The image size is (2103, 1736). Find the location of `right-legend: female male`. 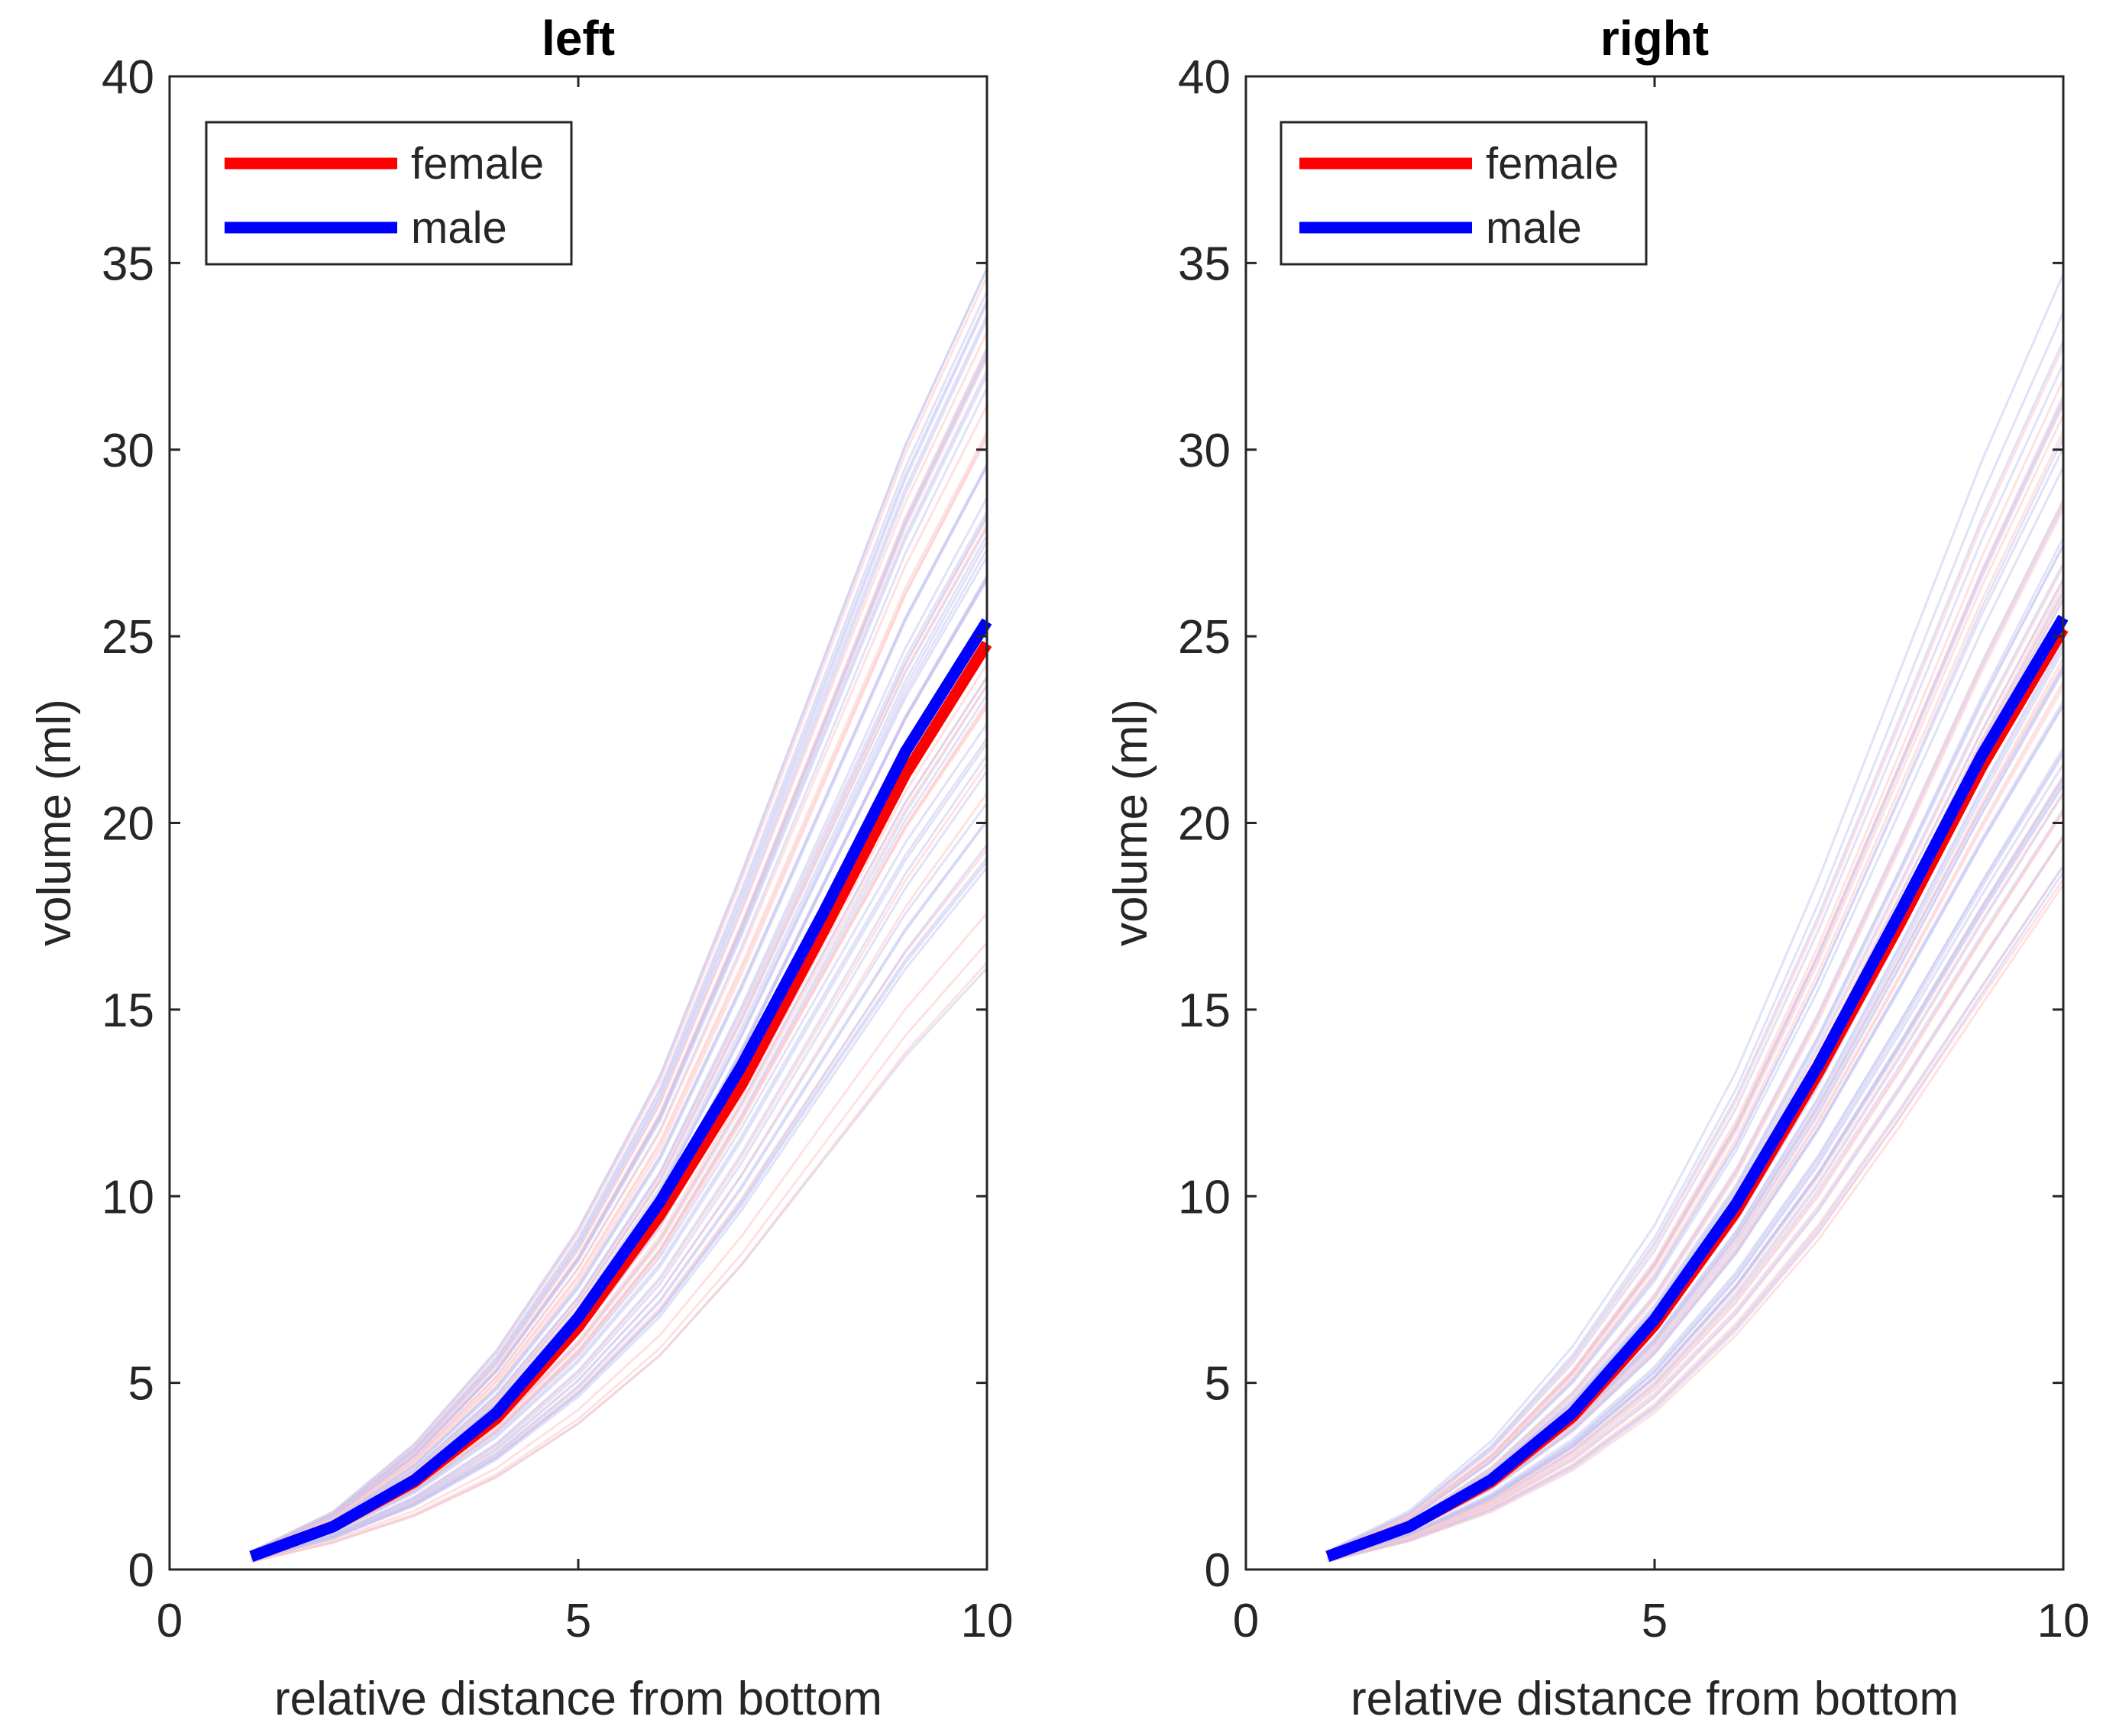

right-legend: female male is located at coordinates (1464, 193).